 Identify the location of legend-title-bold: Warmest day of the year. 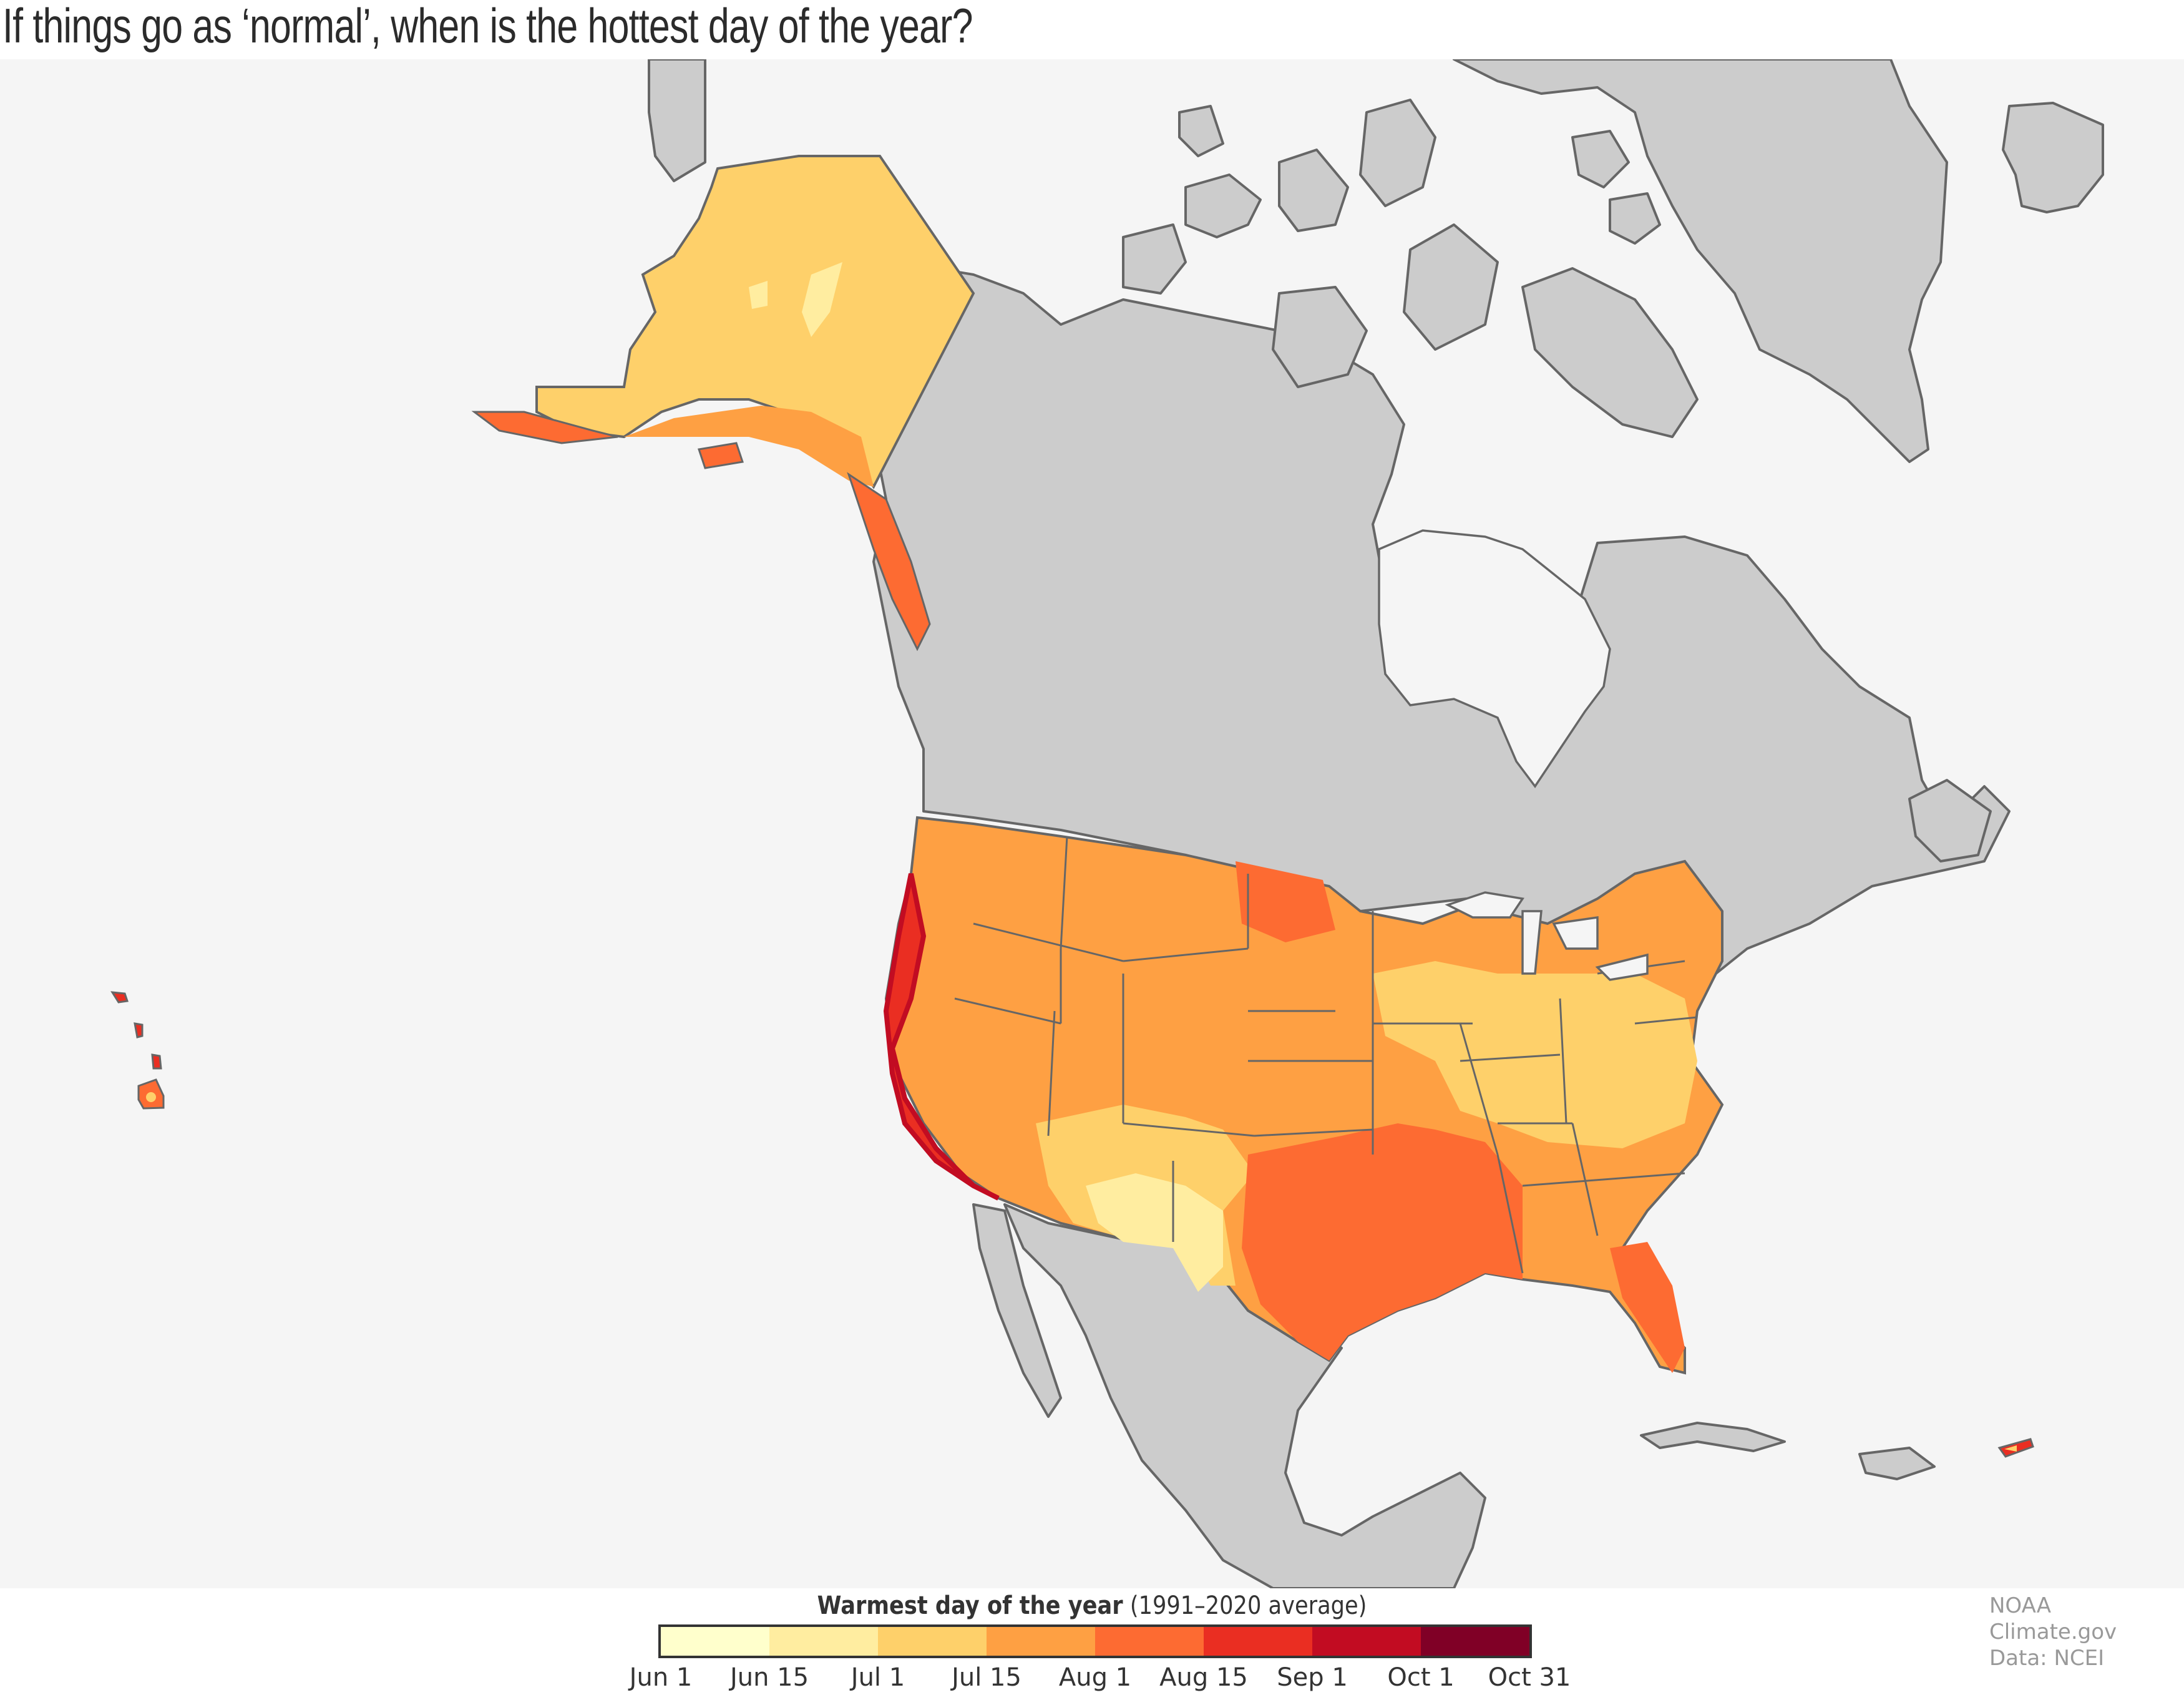
(970, 1605).